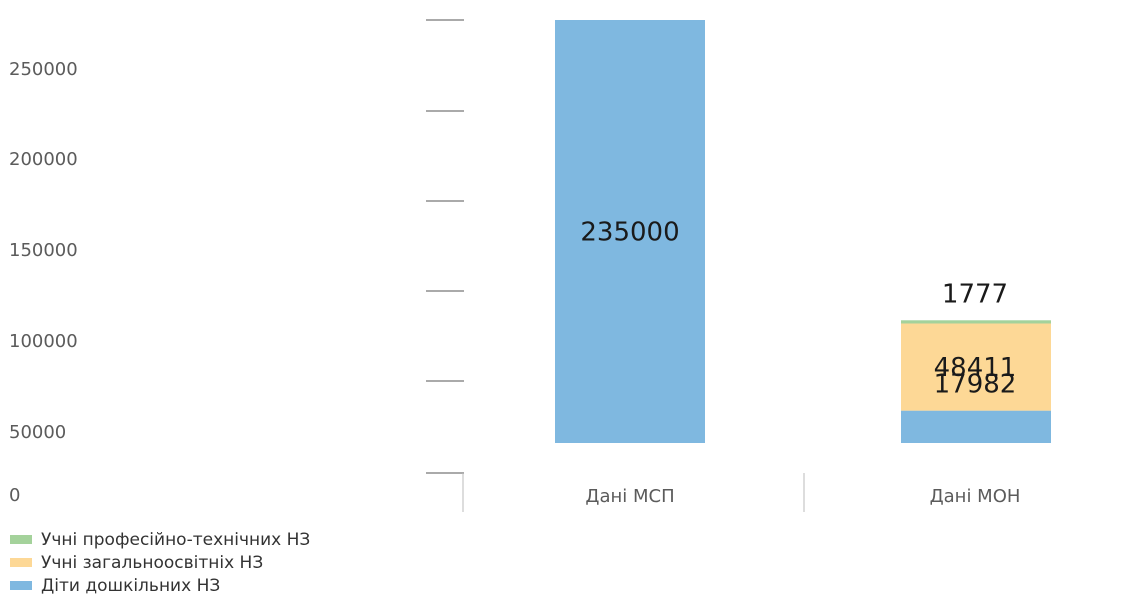  I want to click on data-label: 235000, so click(629, 233).